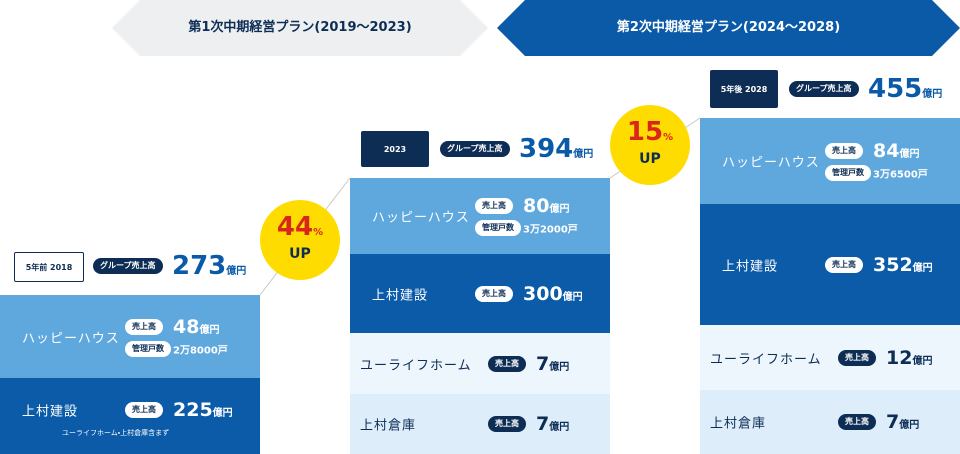 This screenshot has width=960, height=454. I want to click on plan1-arrow, so click(300, 28).